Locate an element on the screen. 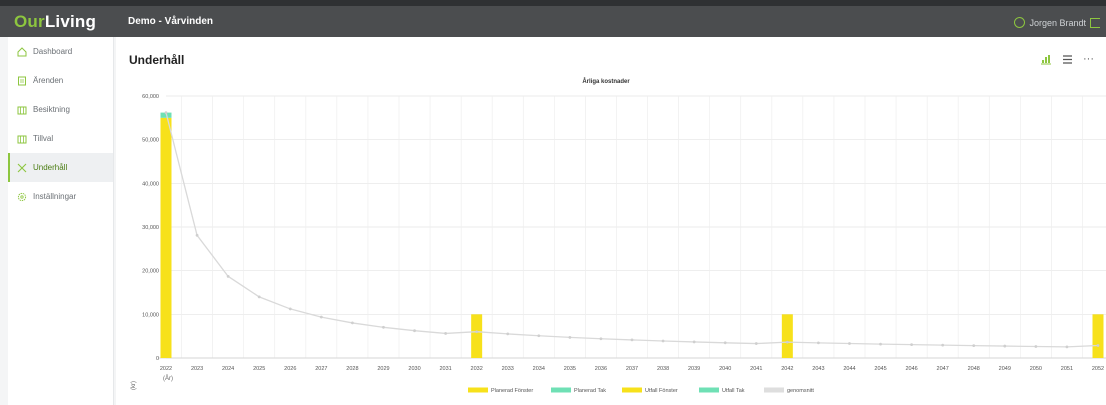 The height and width of the screenshot is (405, 1106). sidebar-item-label: Ärenden is located at coordinates (48, 80).